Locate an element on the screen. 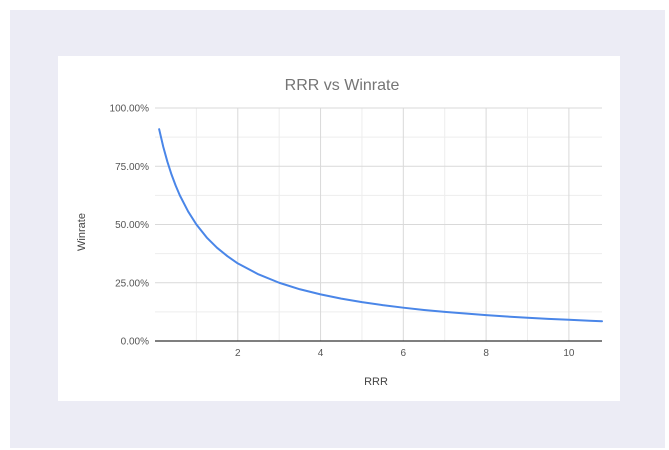  x-axis-label: RRR is located at coordinates (376, 382).